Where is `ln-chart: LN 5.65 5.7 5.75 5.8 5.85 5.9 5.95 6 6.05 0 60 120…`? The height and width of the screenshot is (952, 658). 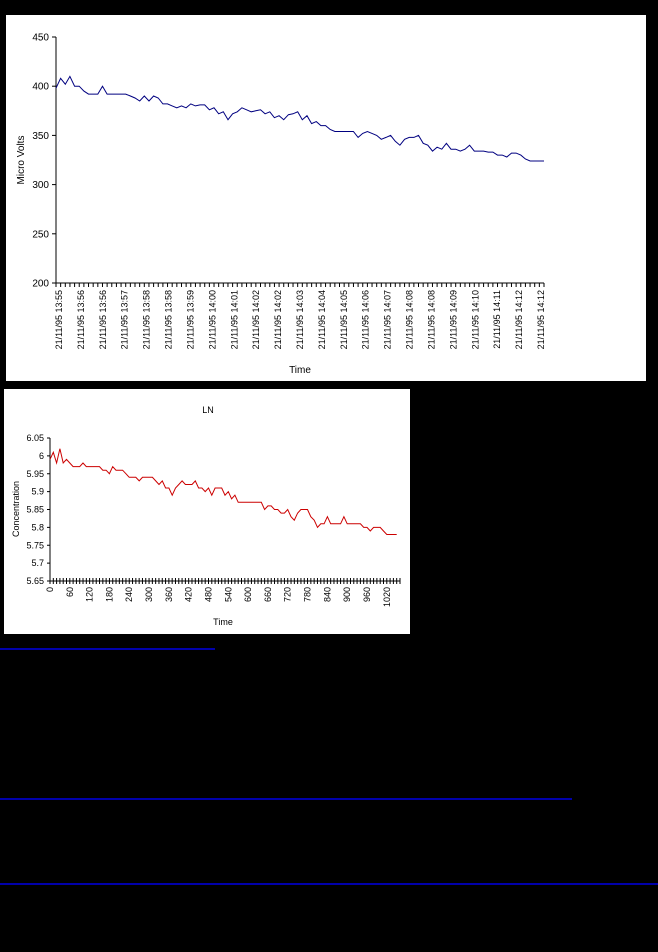
ln-chart: LN 5.65 5.7 5.75 5.8 5.85 5.9 5.95 6 6.05 0 60 120… is located at coordinates (206, 516).